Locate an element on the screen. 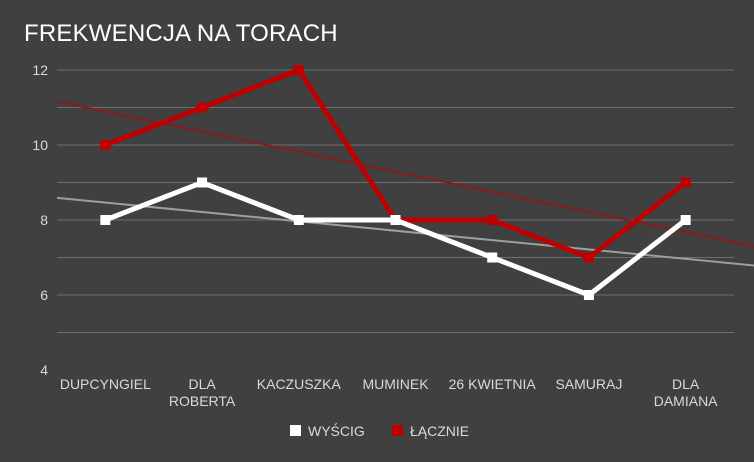 The image size is (754, 462). y-tick-label: 8 is located at coordinates (44, 220).